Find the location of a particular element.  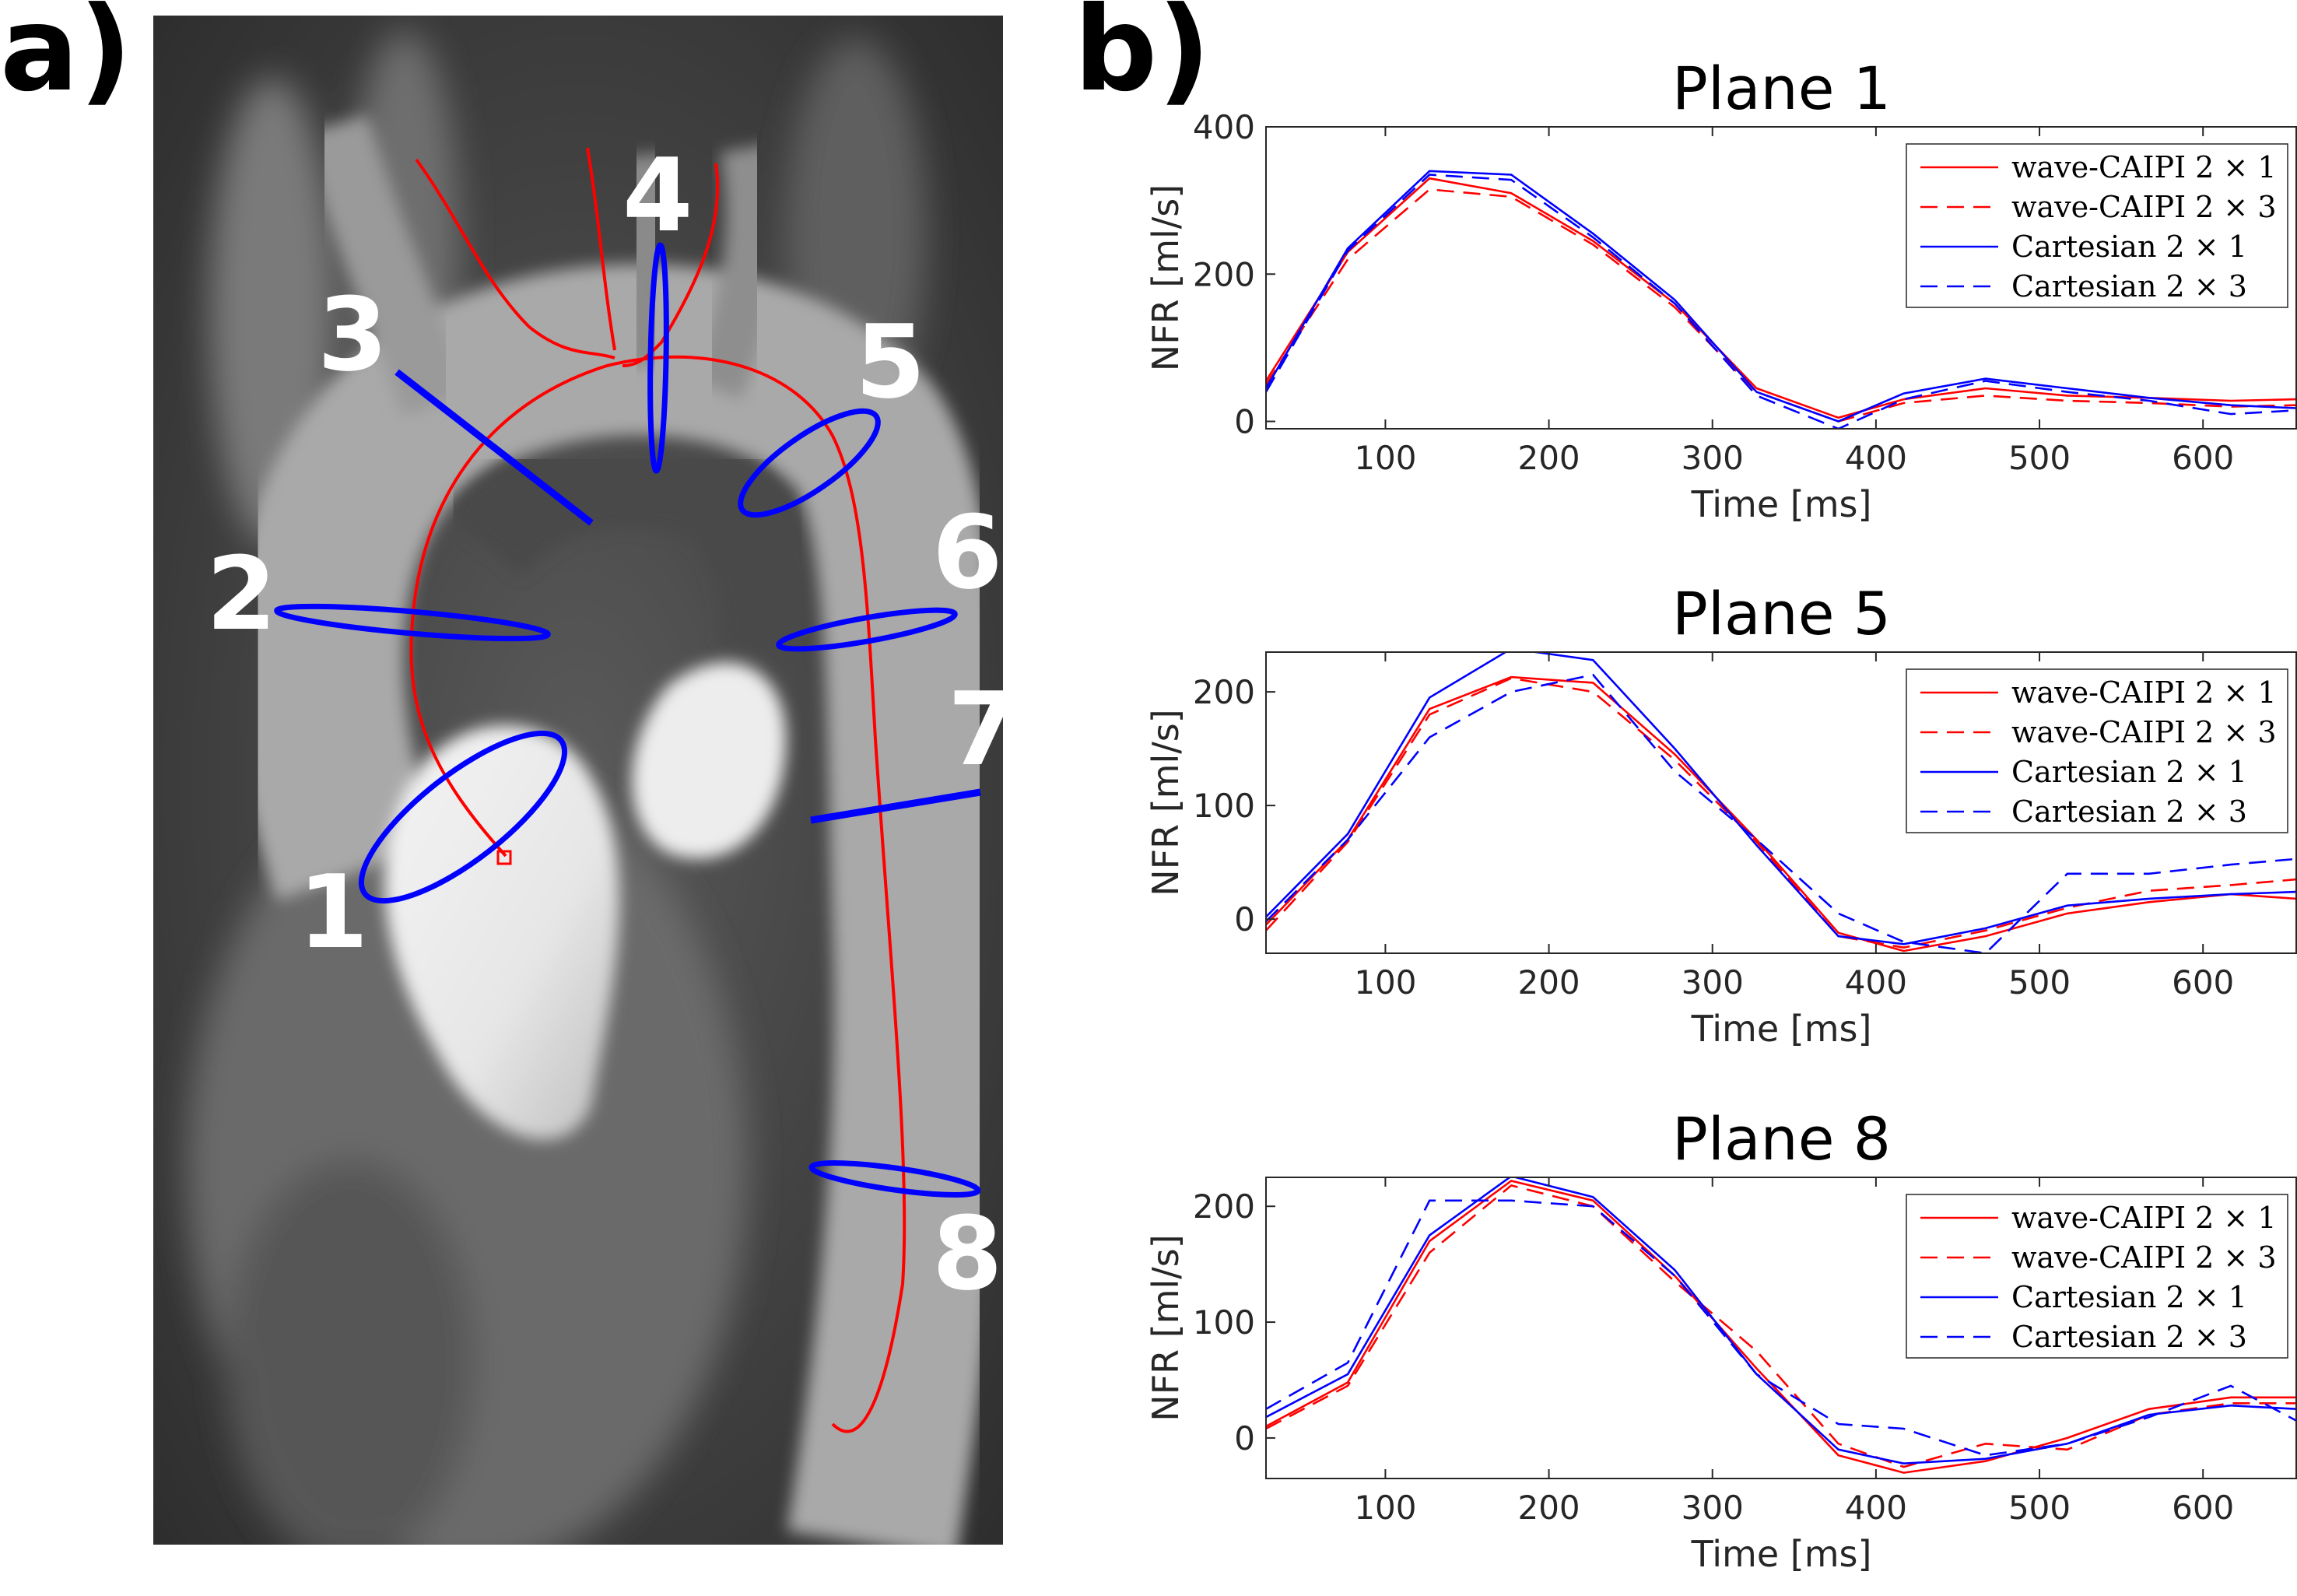

panel-a-label: a) is located at coordinates (66, 59).